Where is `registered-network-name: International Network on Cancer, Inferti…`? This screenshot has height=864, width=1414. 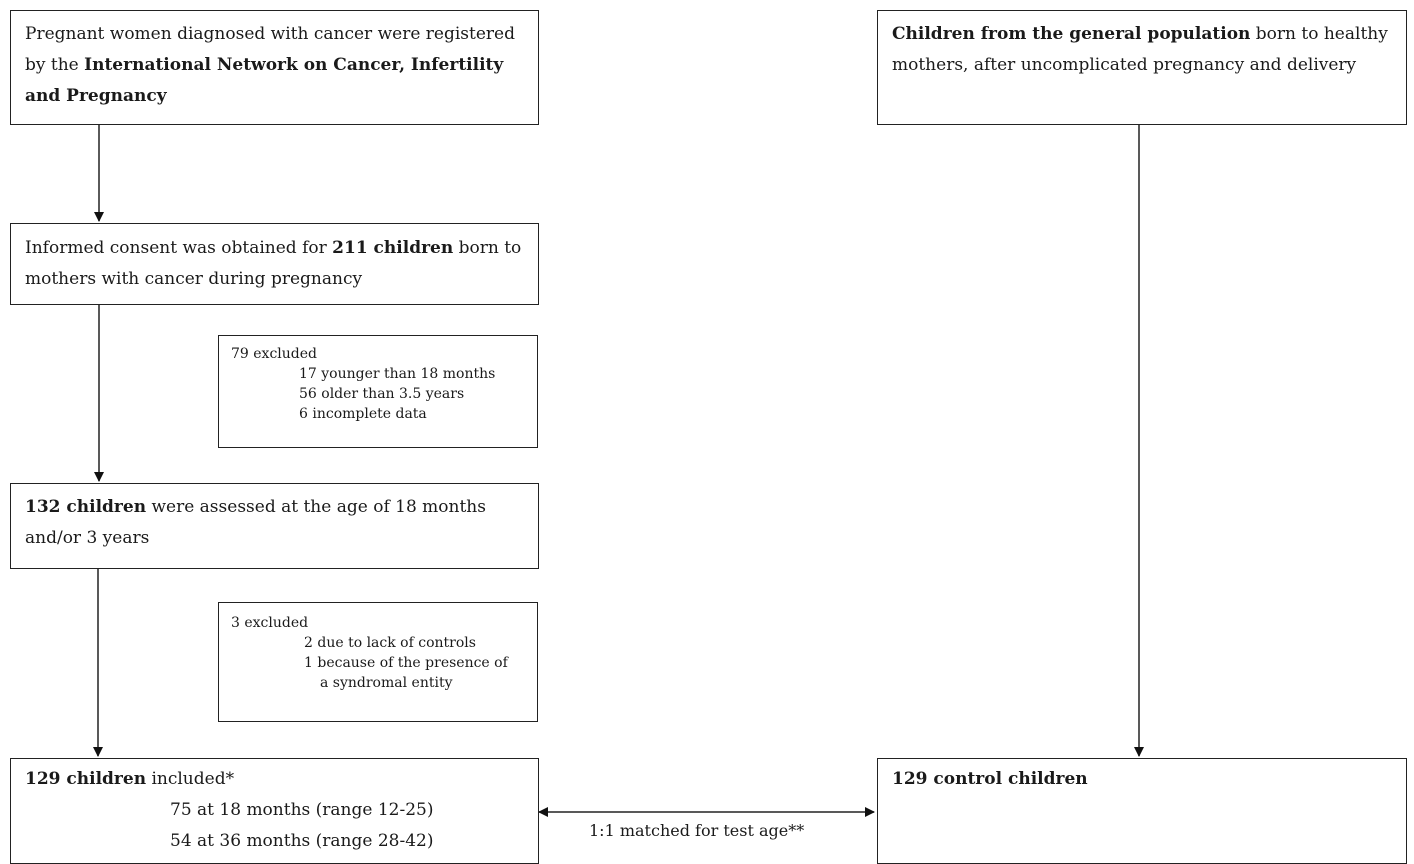
registered-network-name: International Network on Cancer, Inferti… is located at coordinates (264, 80).